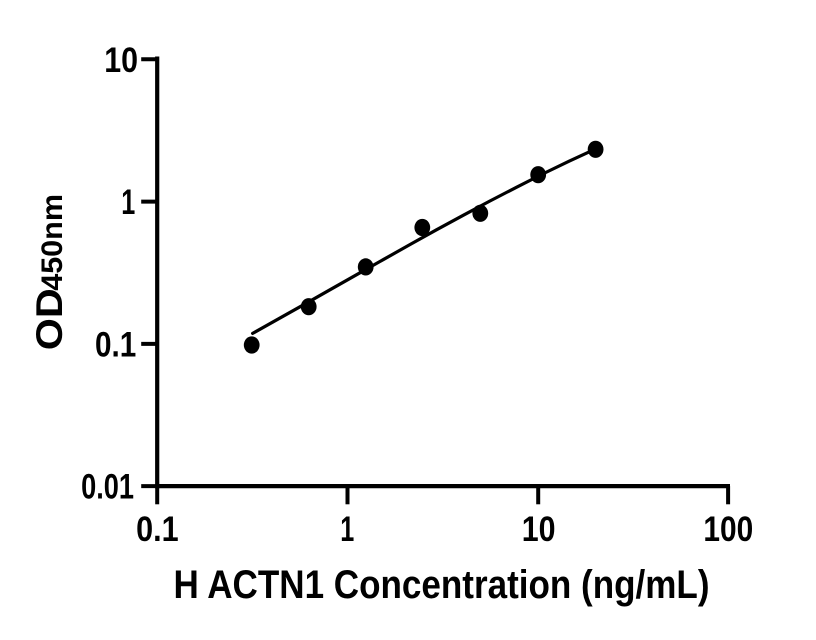  What do you see at coordinates (107, 487) in the screenshot?
I see `svg-text: 0.01` at bounding box center [107, 487].